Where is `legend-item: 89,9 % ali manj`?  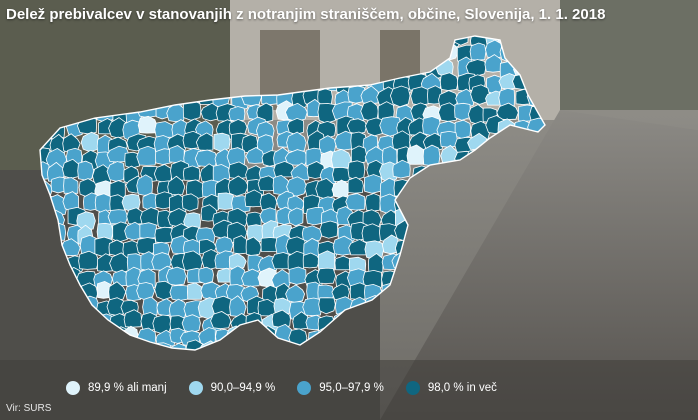 legend-item: 89,9 % ali manj is located at coordinates (116, 388).